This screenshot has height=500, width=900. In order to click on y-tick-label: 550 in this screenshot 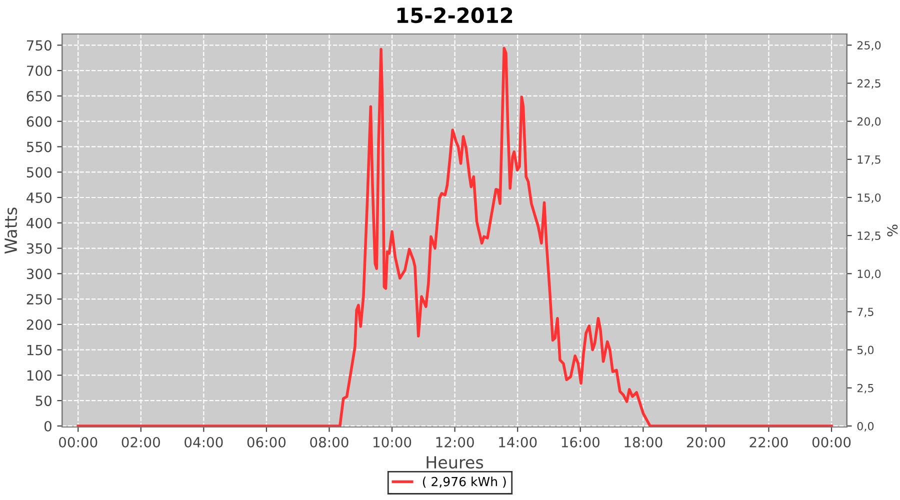, I will do `click(39, 147)`.